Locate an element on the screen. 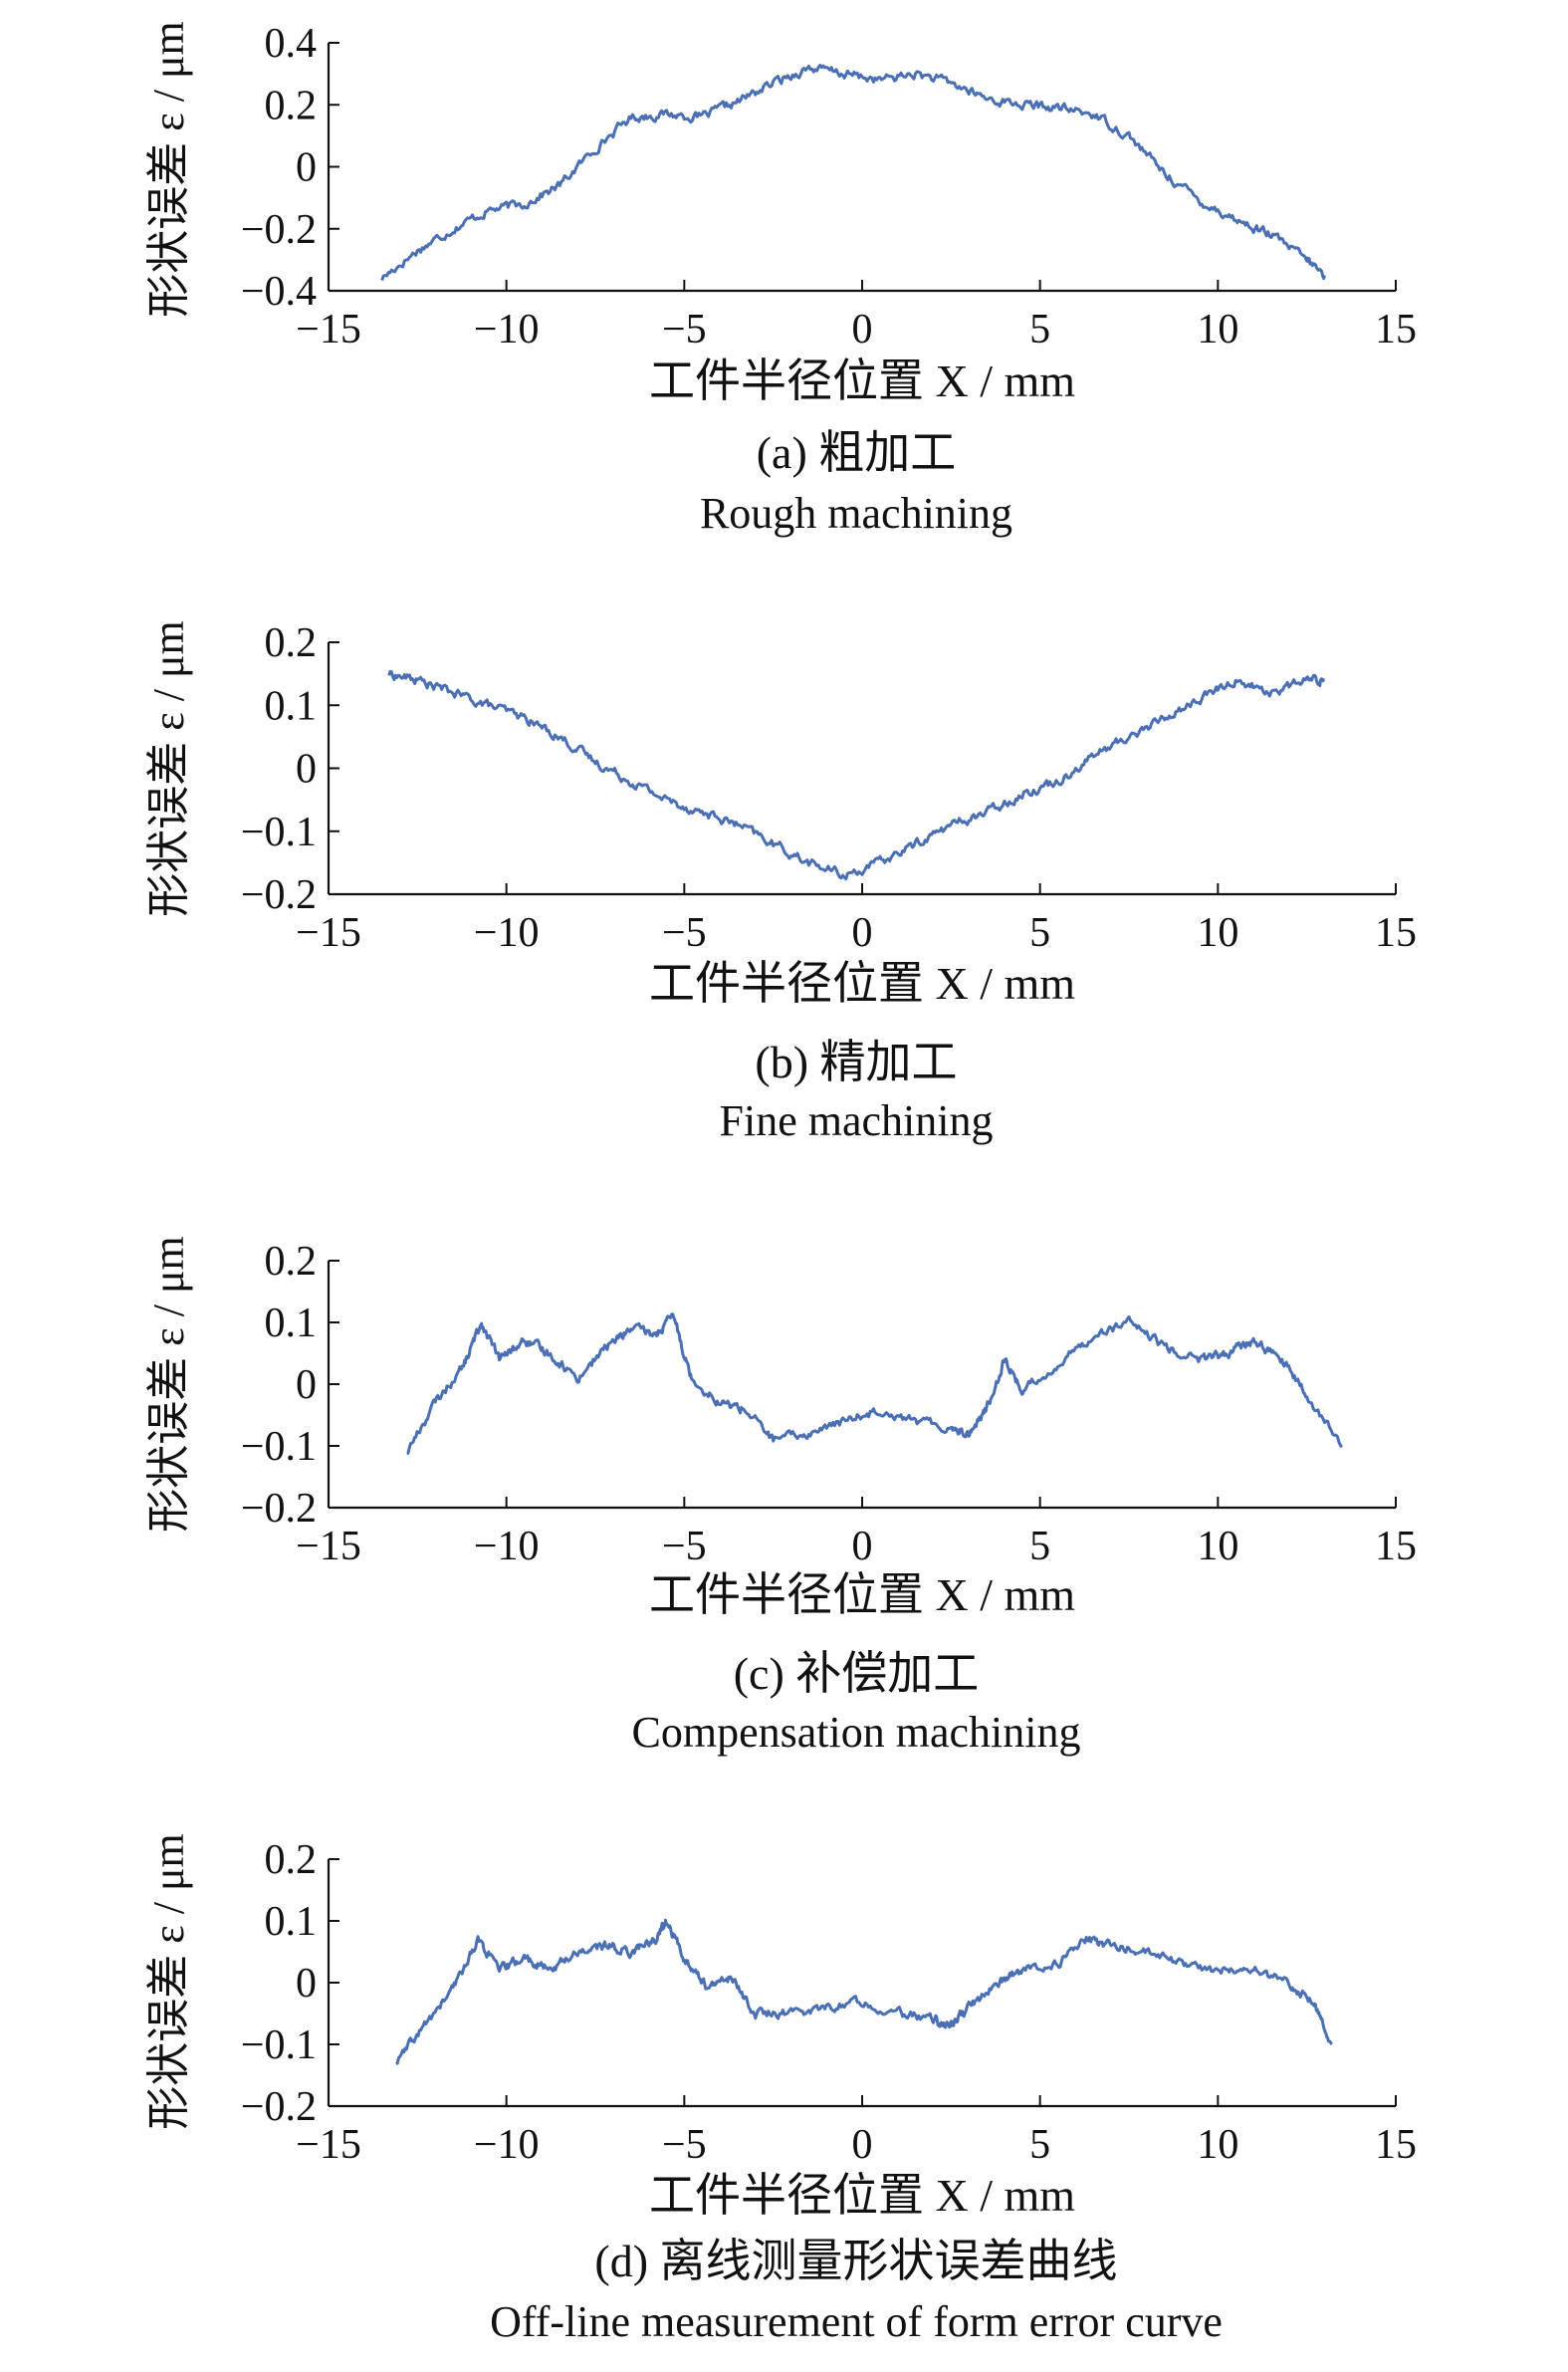 The image size is (1568, 2372). panel-caption-en: Compensation machining is located at coordinates (856, 1732).